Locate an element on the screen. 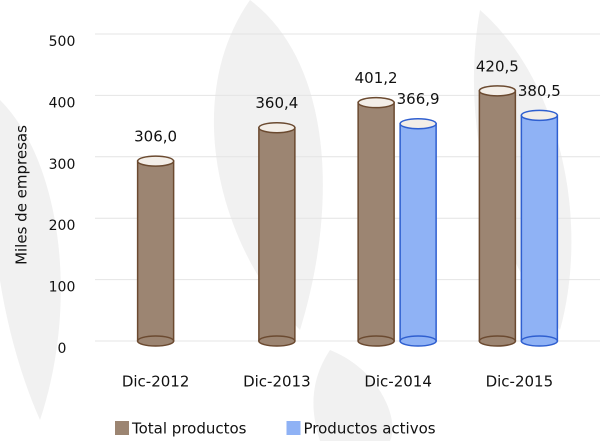 The image size is (608, 441). y-tick-label: 400 is located at coordinates (62, 103).